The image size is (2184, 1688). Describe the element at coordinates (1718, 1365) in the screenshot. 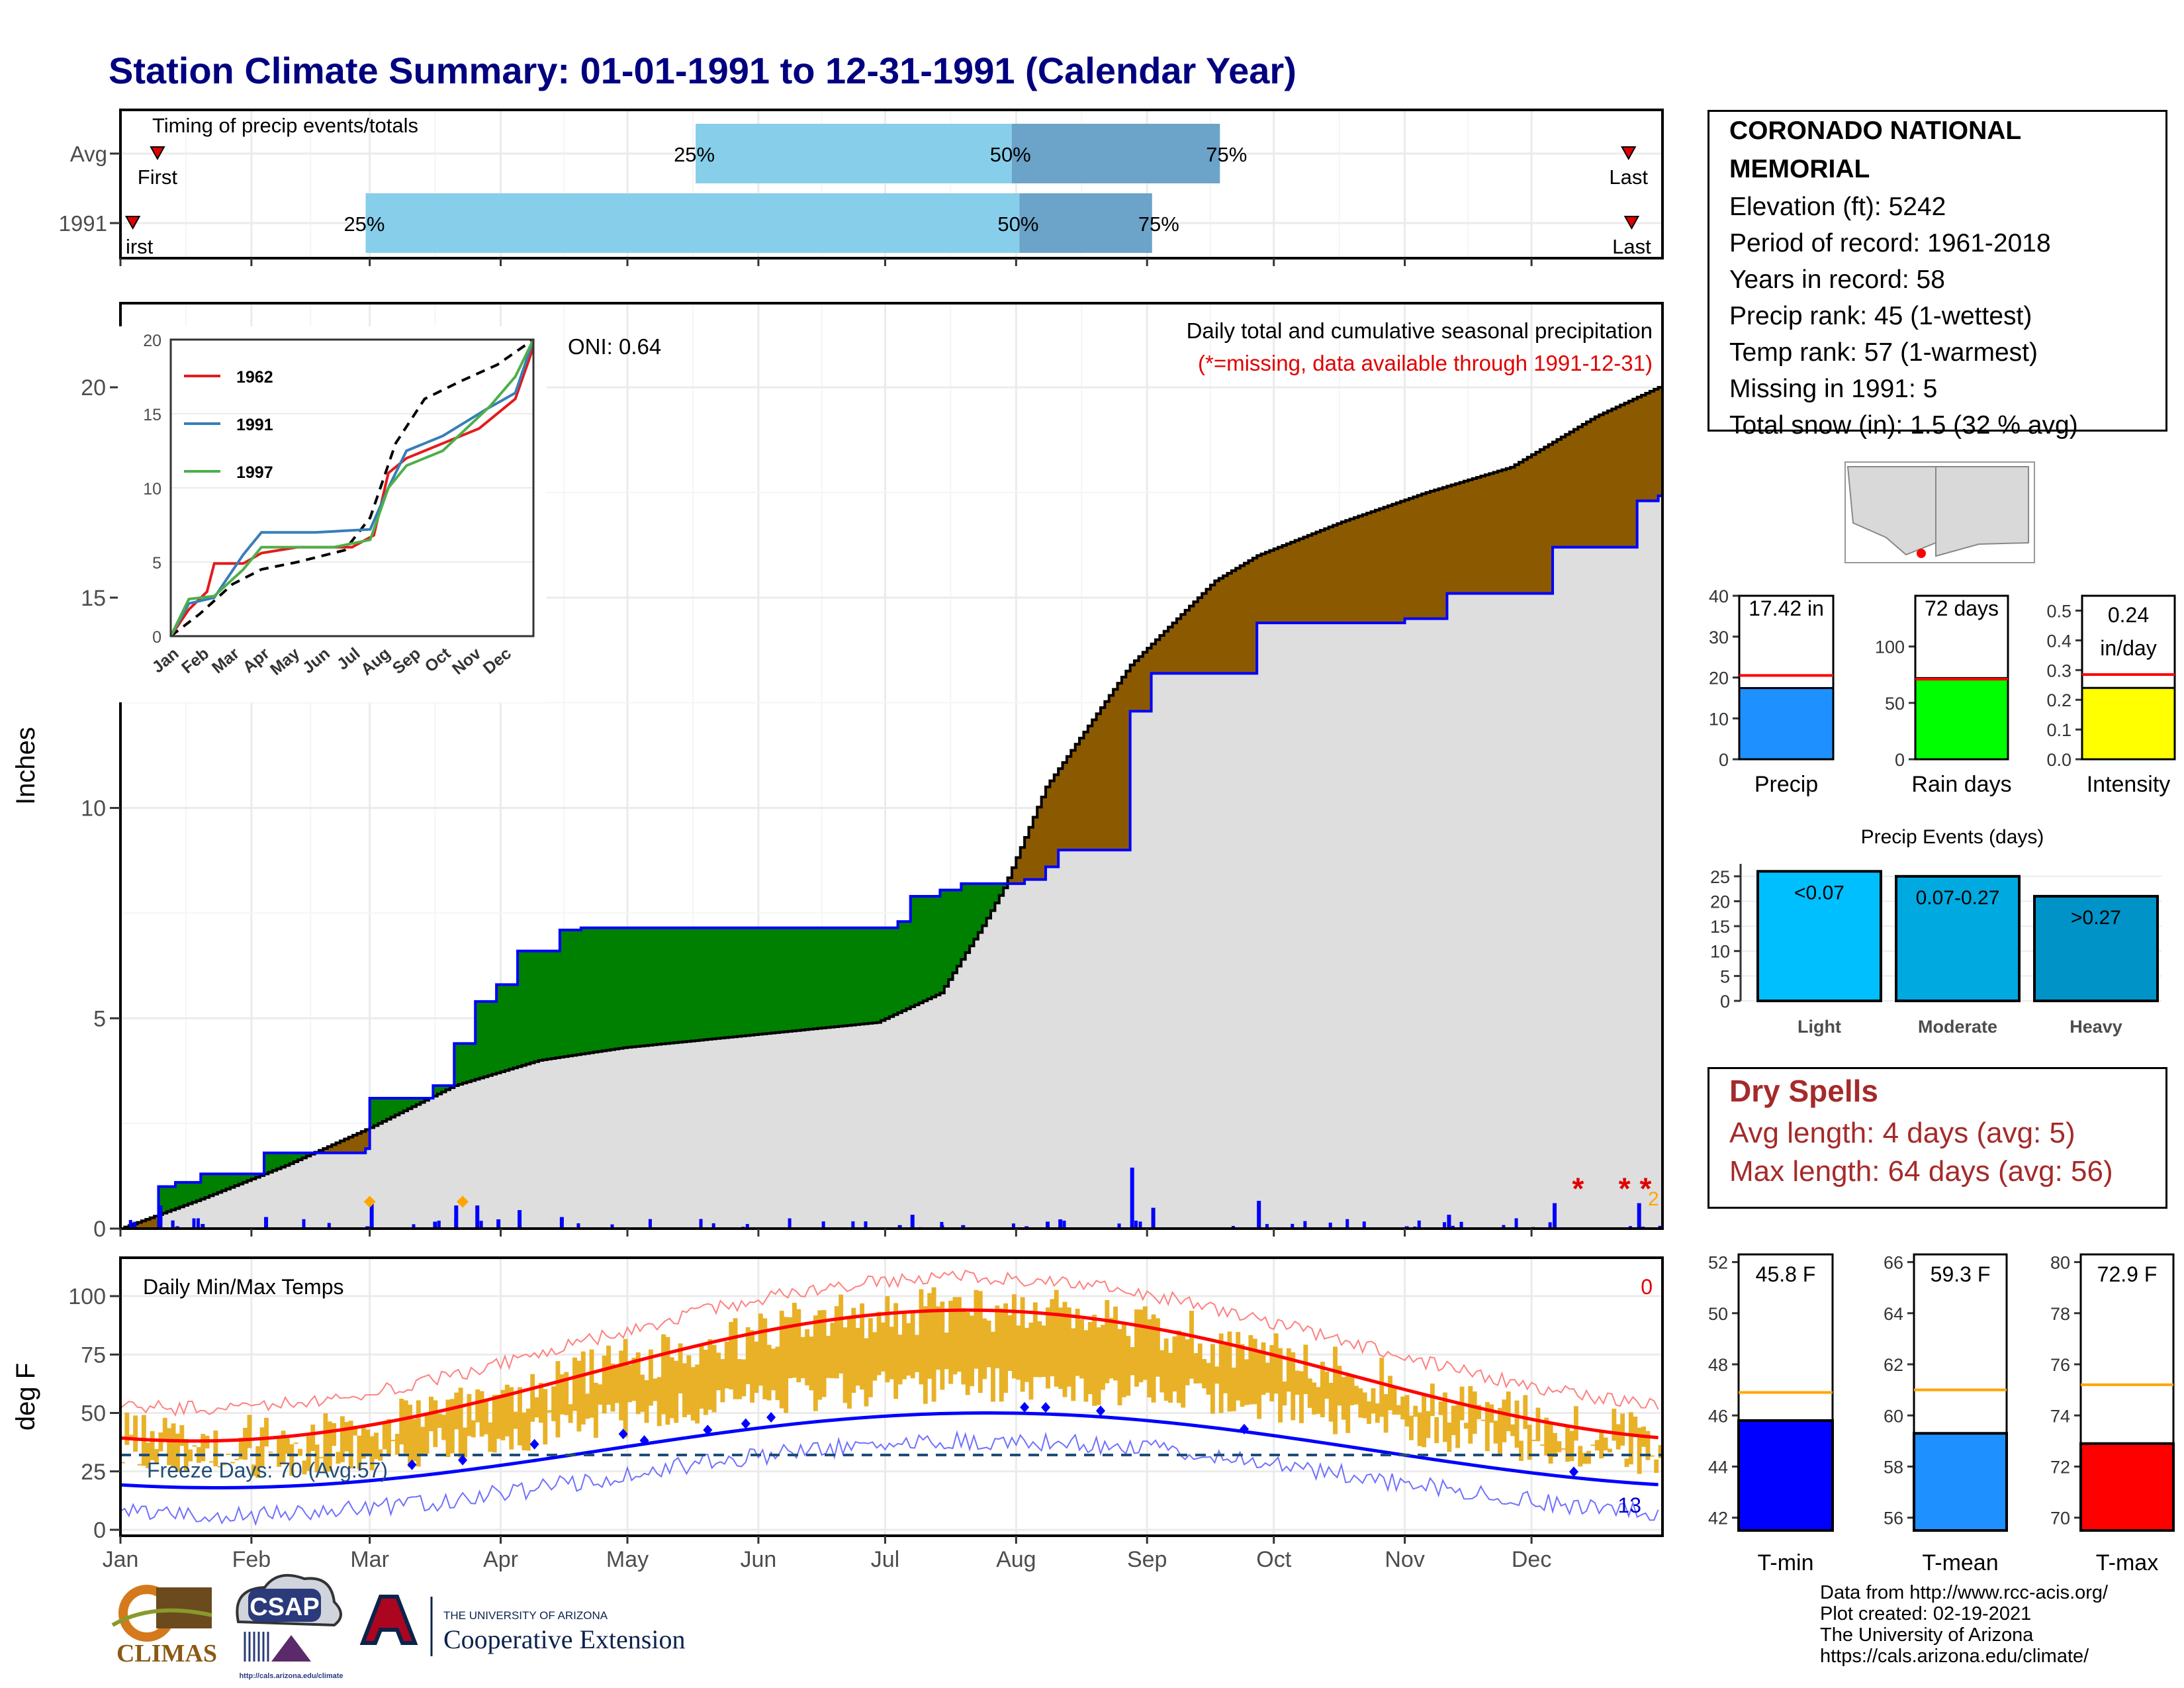

I see `y-tick-label: 48` at that location.